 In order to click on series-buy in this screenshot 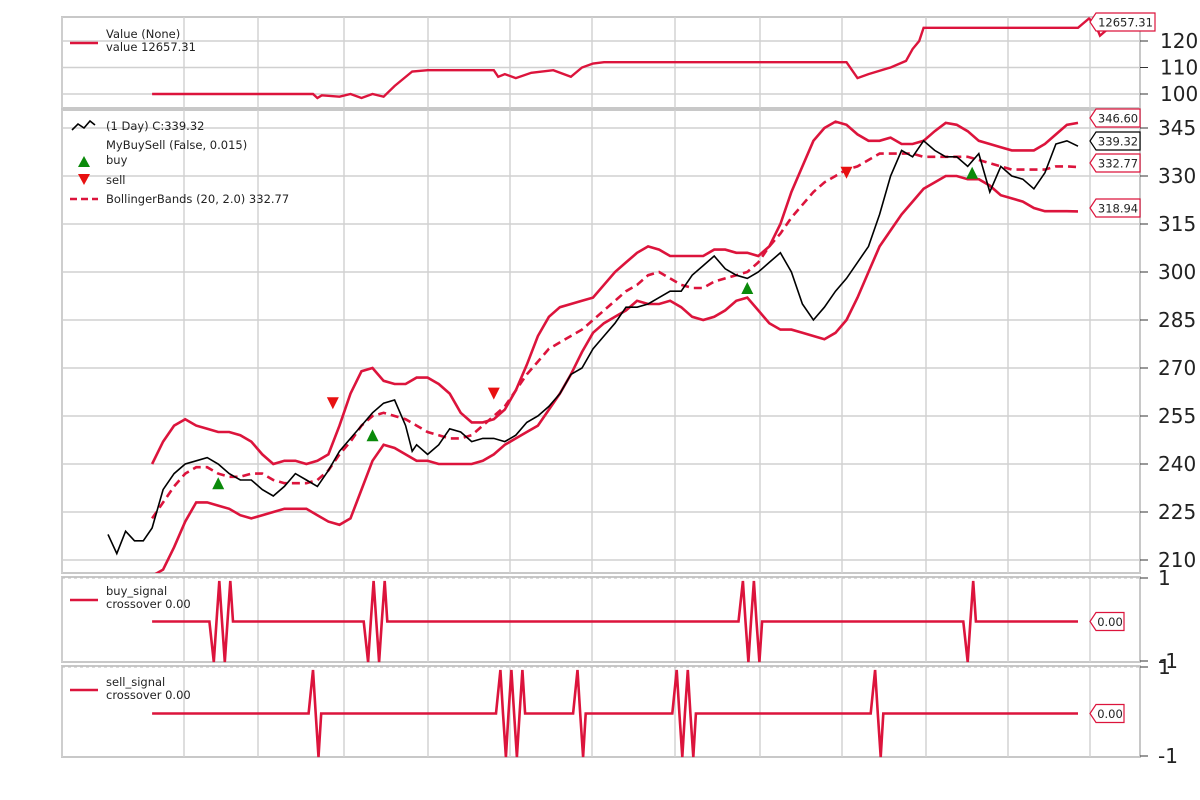, I will do `click(615, 621)`.